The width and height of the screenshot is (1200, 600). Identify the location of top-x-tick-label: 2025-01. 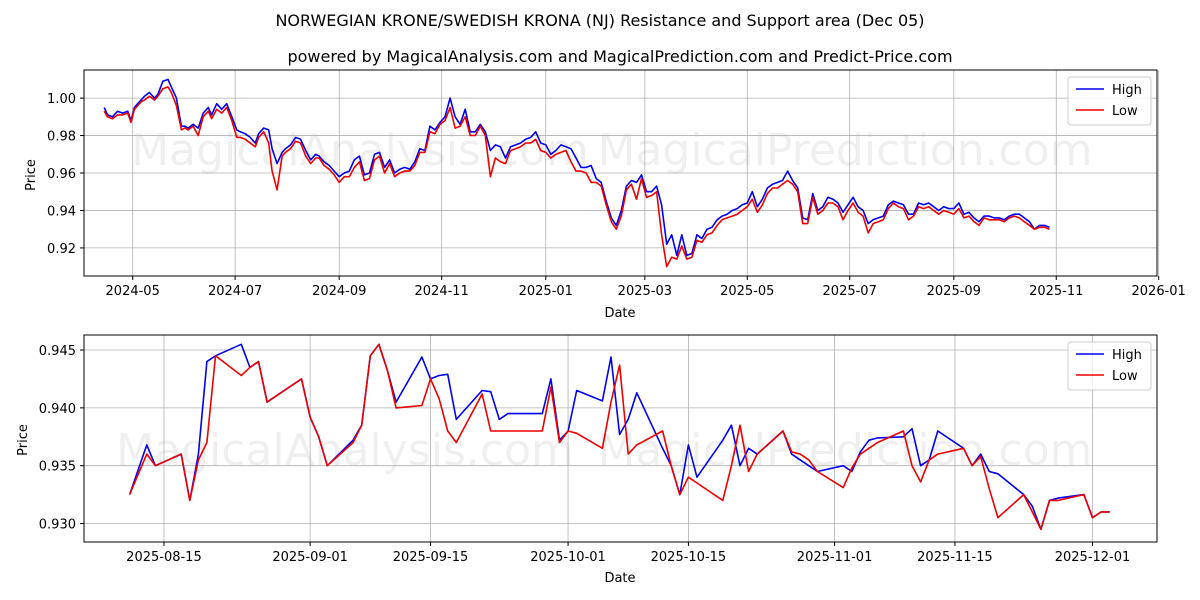
(546, 291).